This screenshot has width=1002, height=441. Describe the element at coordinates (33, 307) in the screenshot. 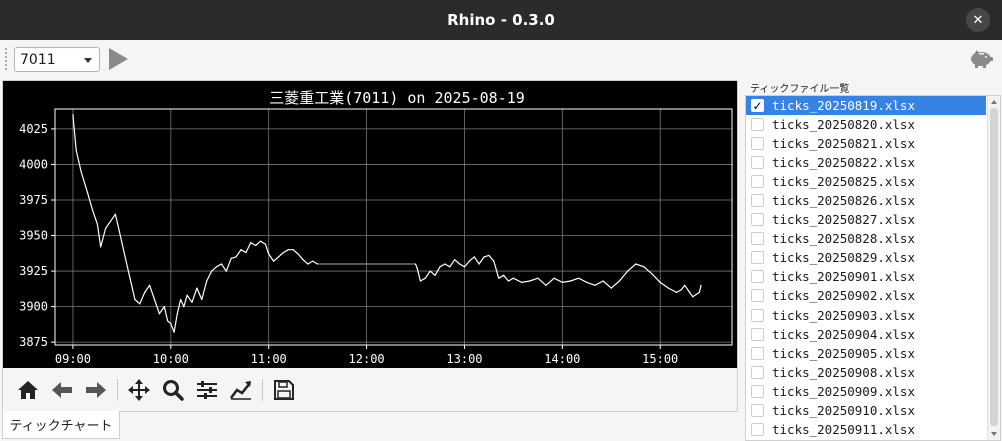

I see `y-tick-label: 3900` at that location.